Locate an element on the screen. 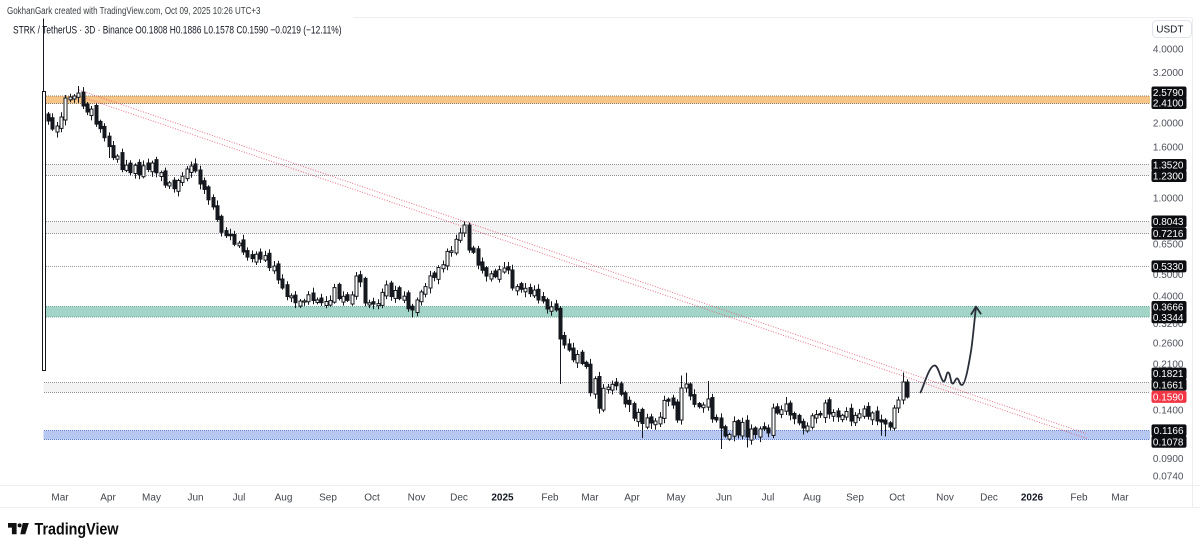 The width and height of the screenshot is (1200, 550). svg-text: 0.3666 is located at coordinates (1168, 308).